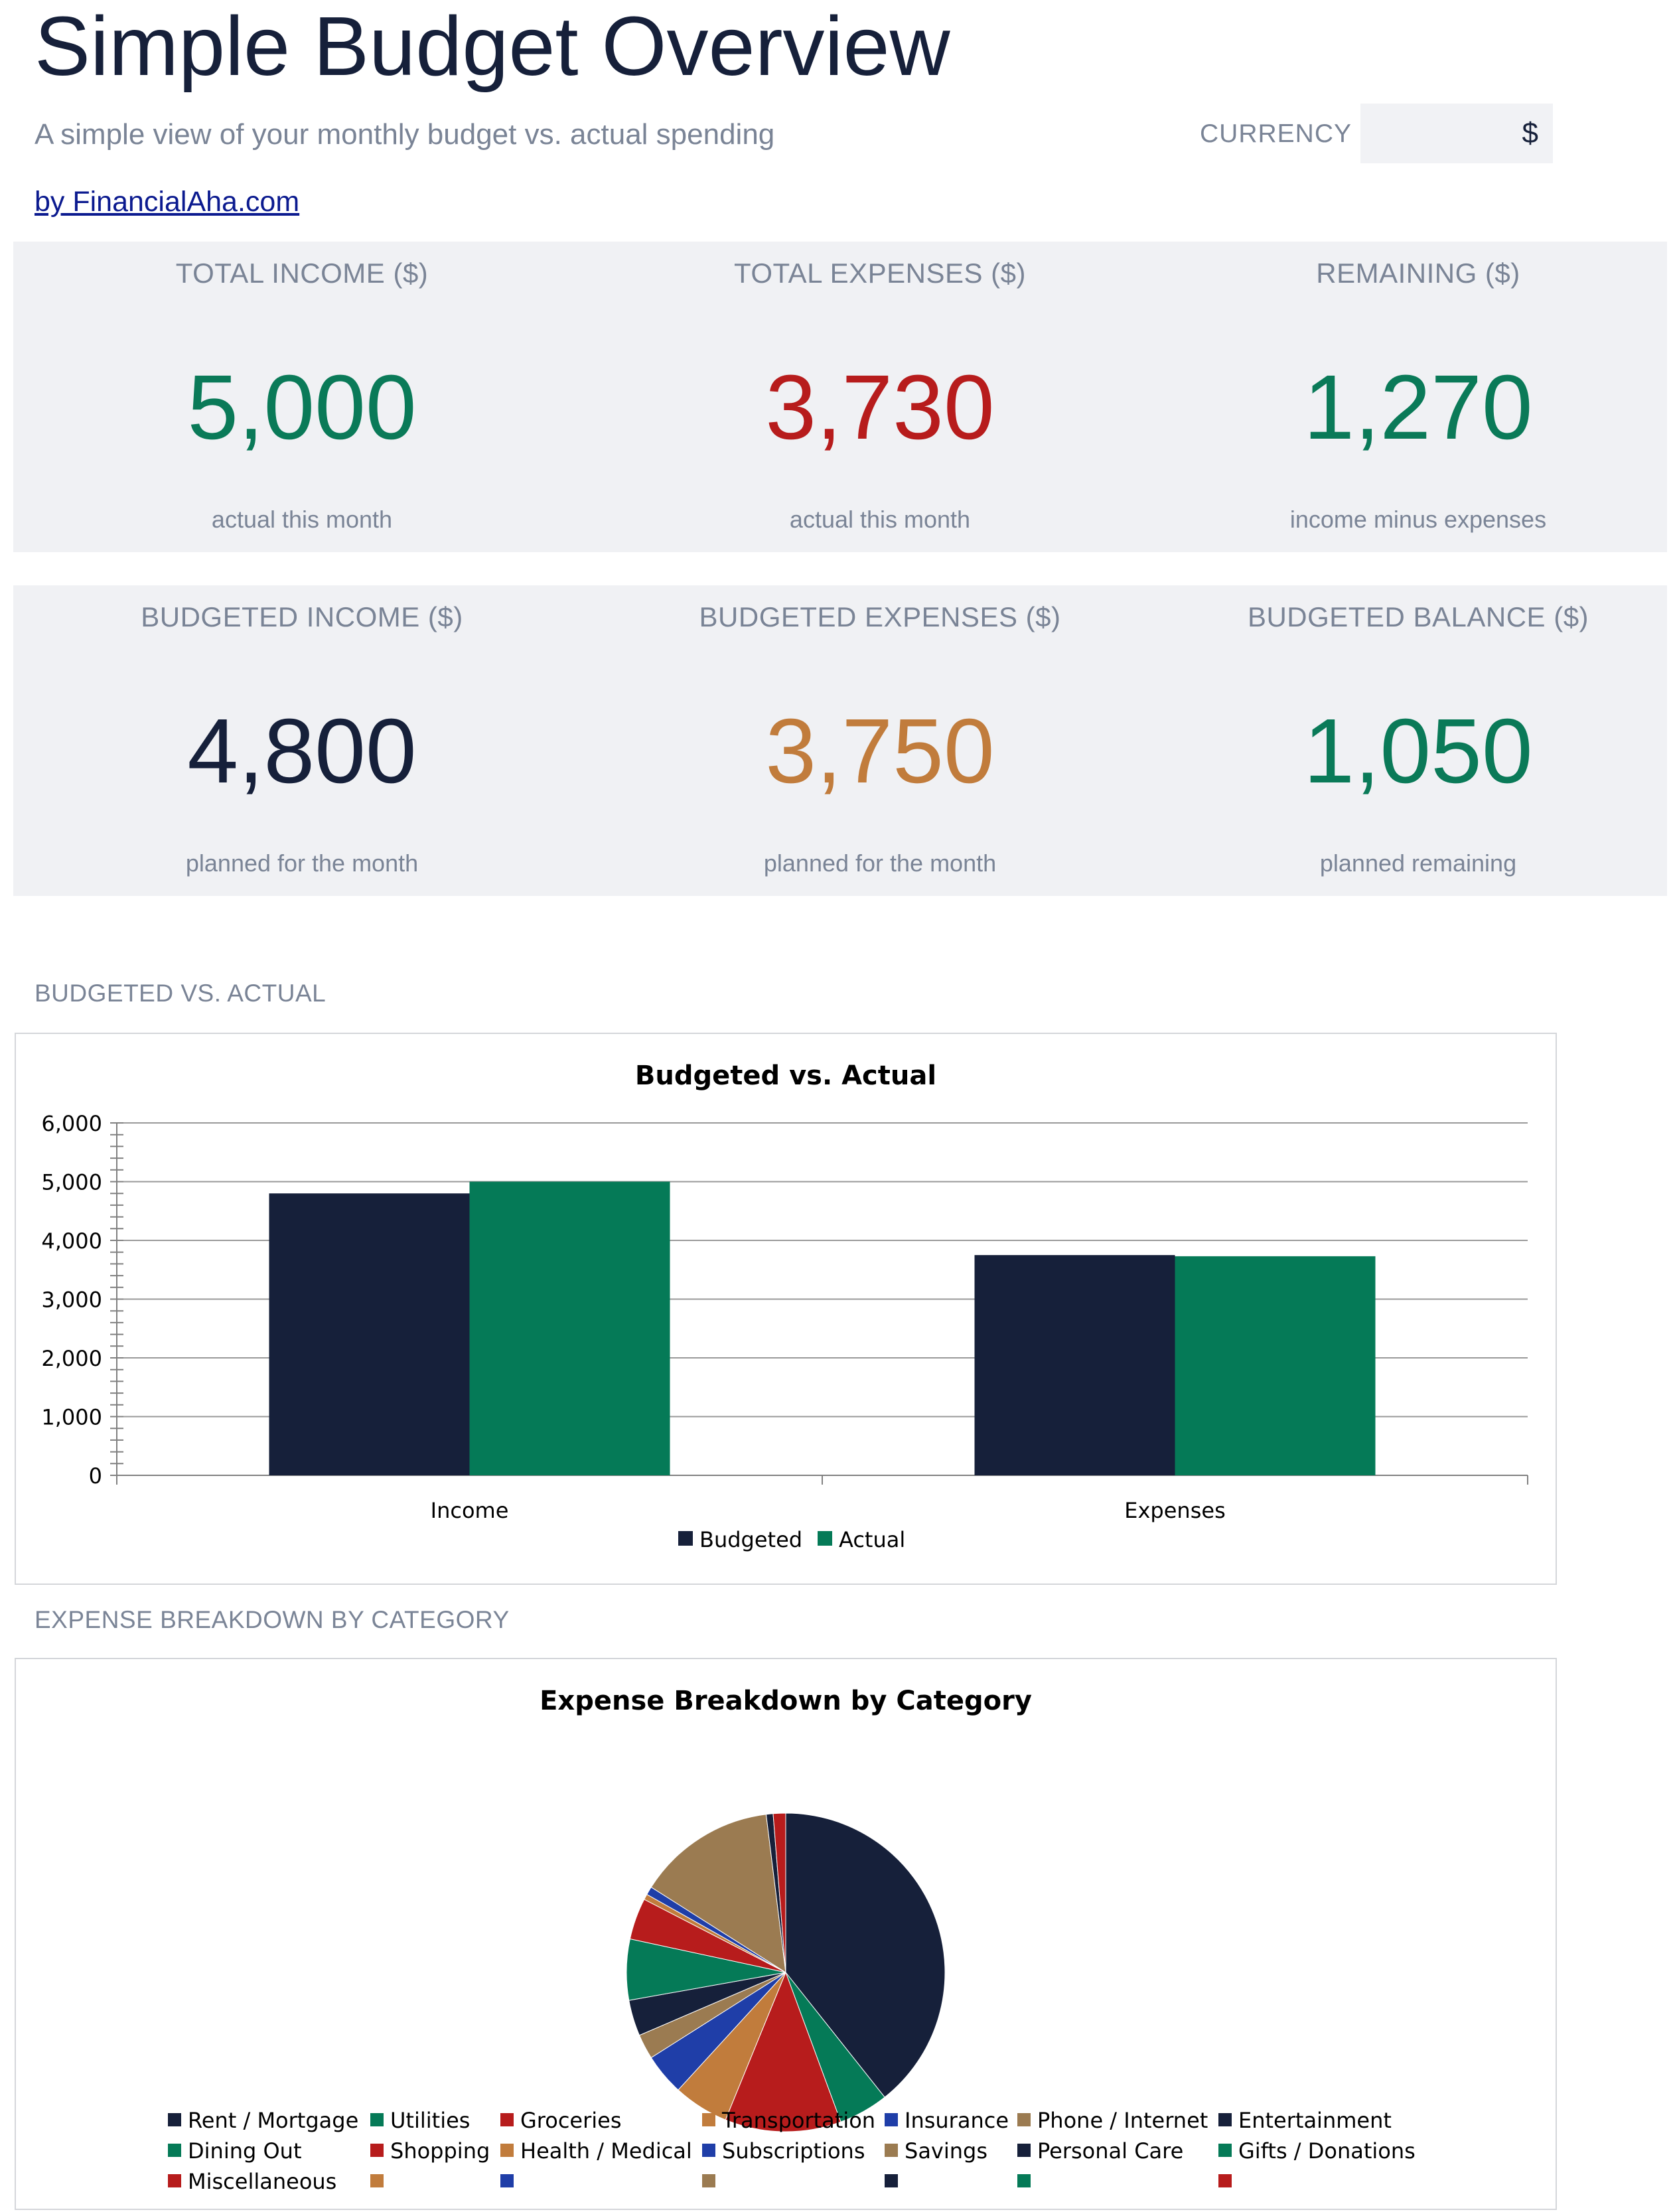 The width and height of the screenshot is (1673, 2212). Describe the element at coordinates (1315, 2120) in the screenshot. I see `legend-label: Entertainment` at that location.